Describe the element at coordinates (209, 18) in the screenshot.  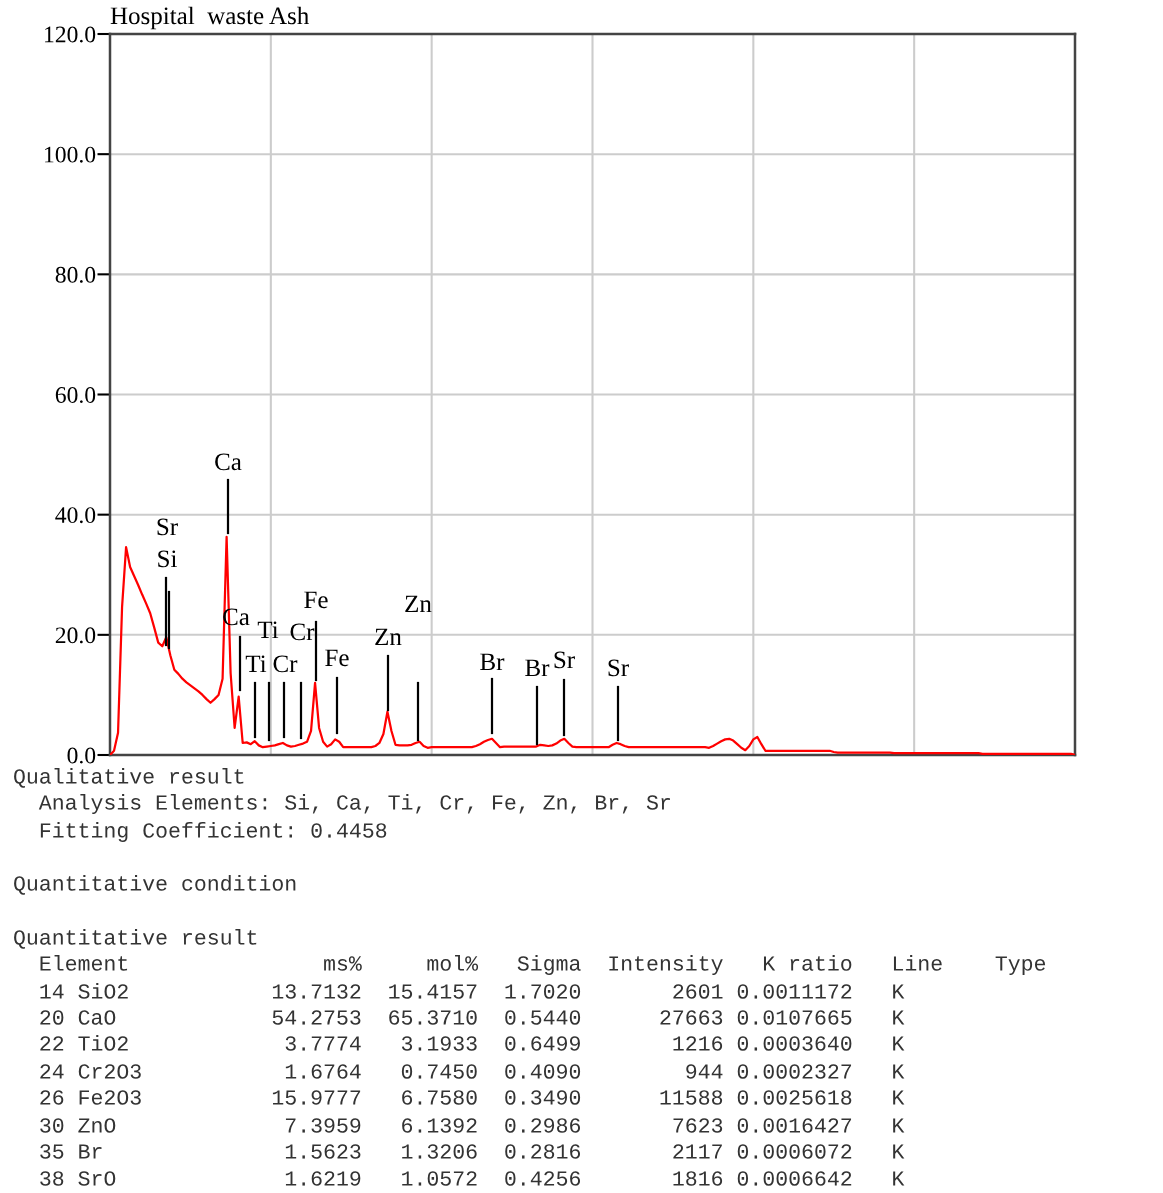
I see `chart-title: Hospital waste Ash` at that location.